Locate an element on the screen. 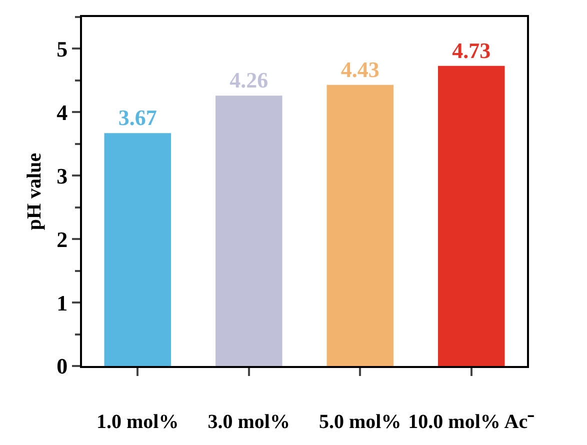 This screenshot has height=445, width=587. y-tick-label: 2 is located at coordinates (62, 239).